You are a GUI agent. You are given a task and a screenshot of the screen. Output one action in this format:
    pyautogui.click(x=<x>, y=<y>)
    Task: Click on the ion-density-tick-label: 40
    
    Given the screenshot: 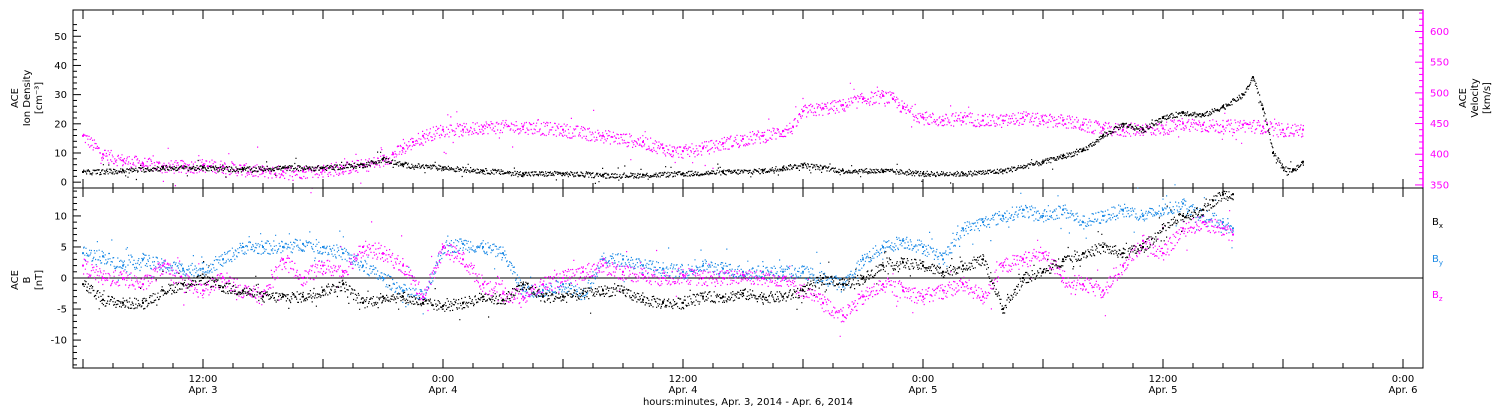 What is the action you would take?
    pyautogui.click(x=60, y=66)
    